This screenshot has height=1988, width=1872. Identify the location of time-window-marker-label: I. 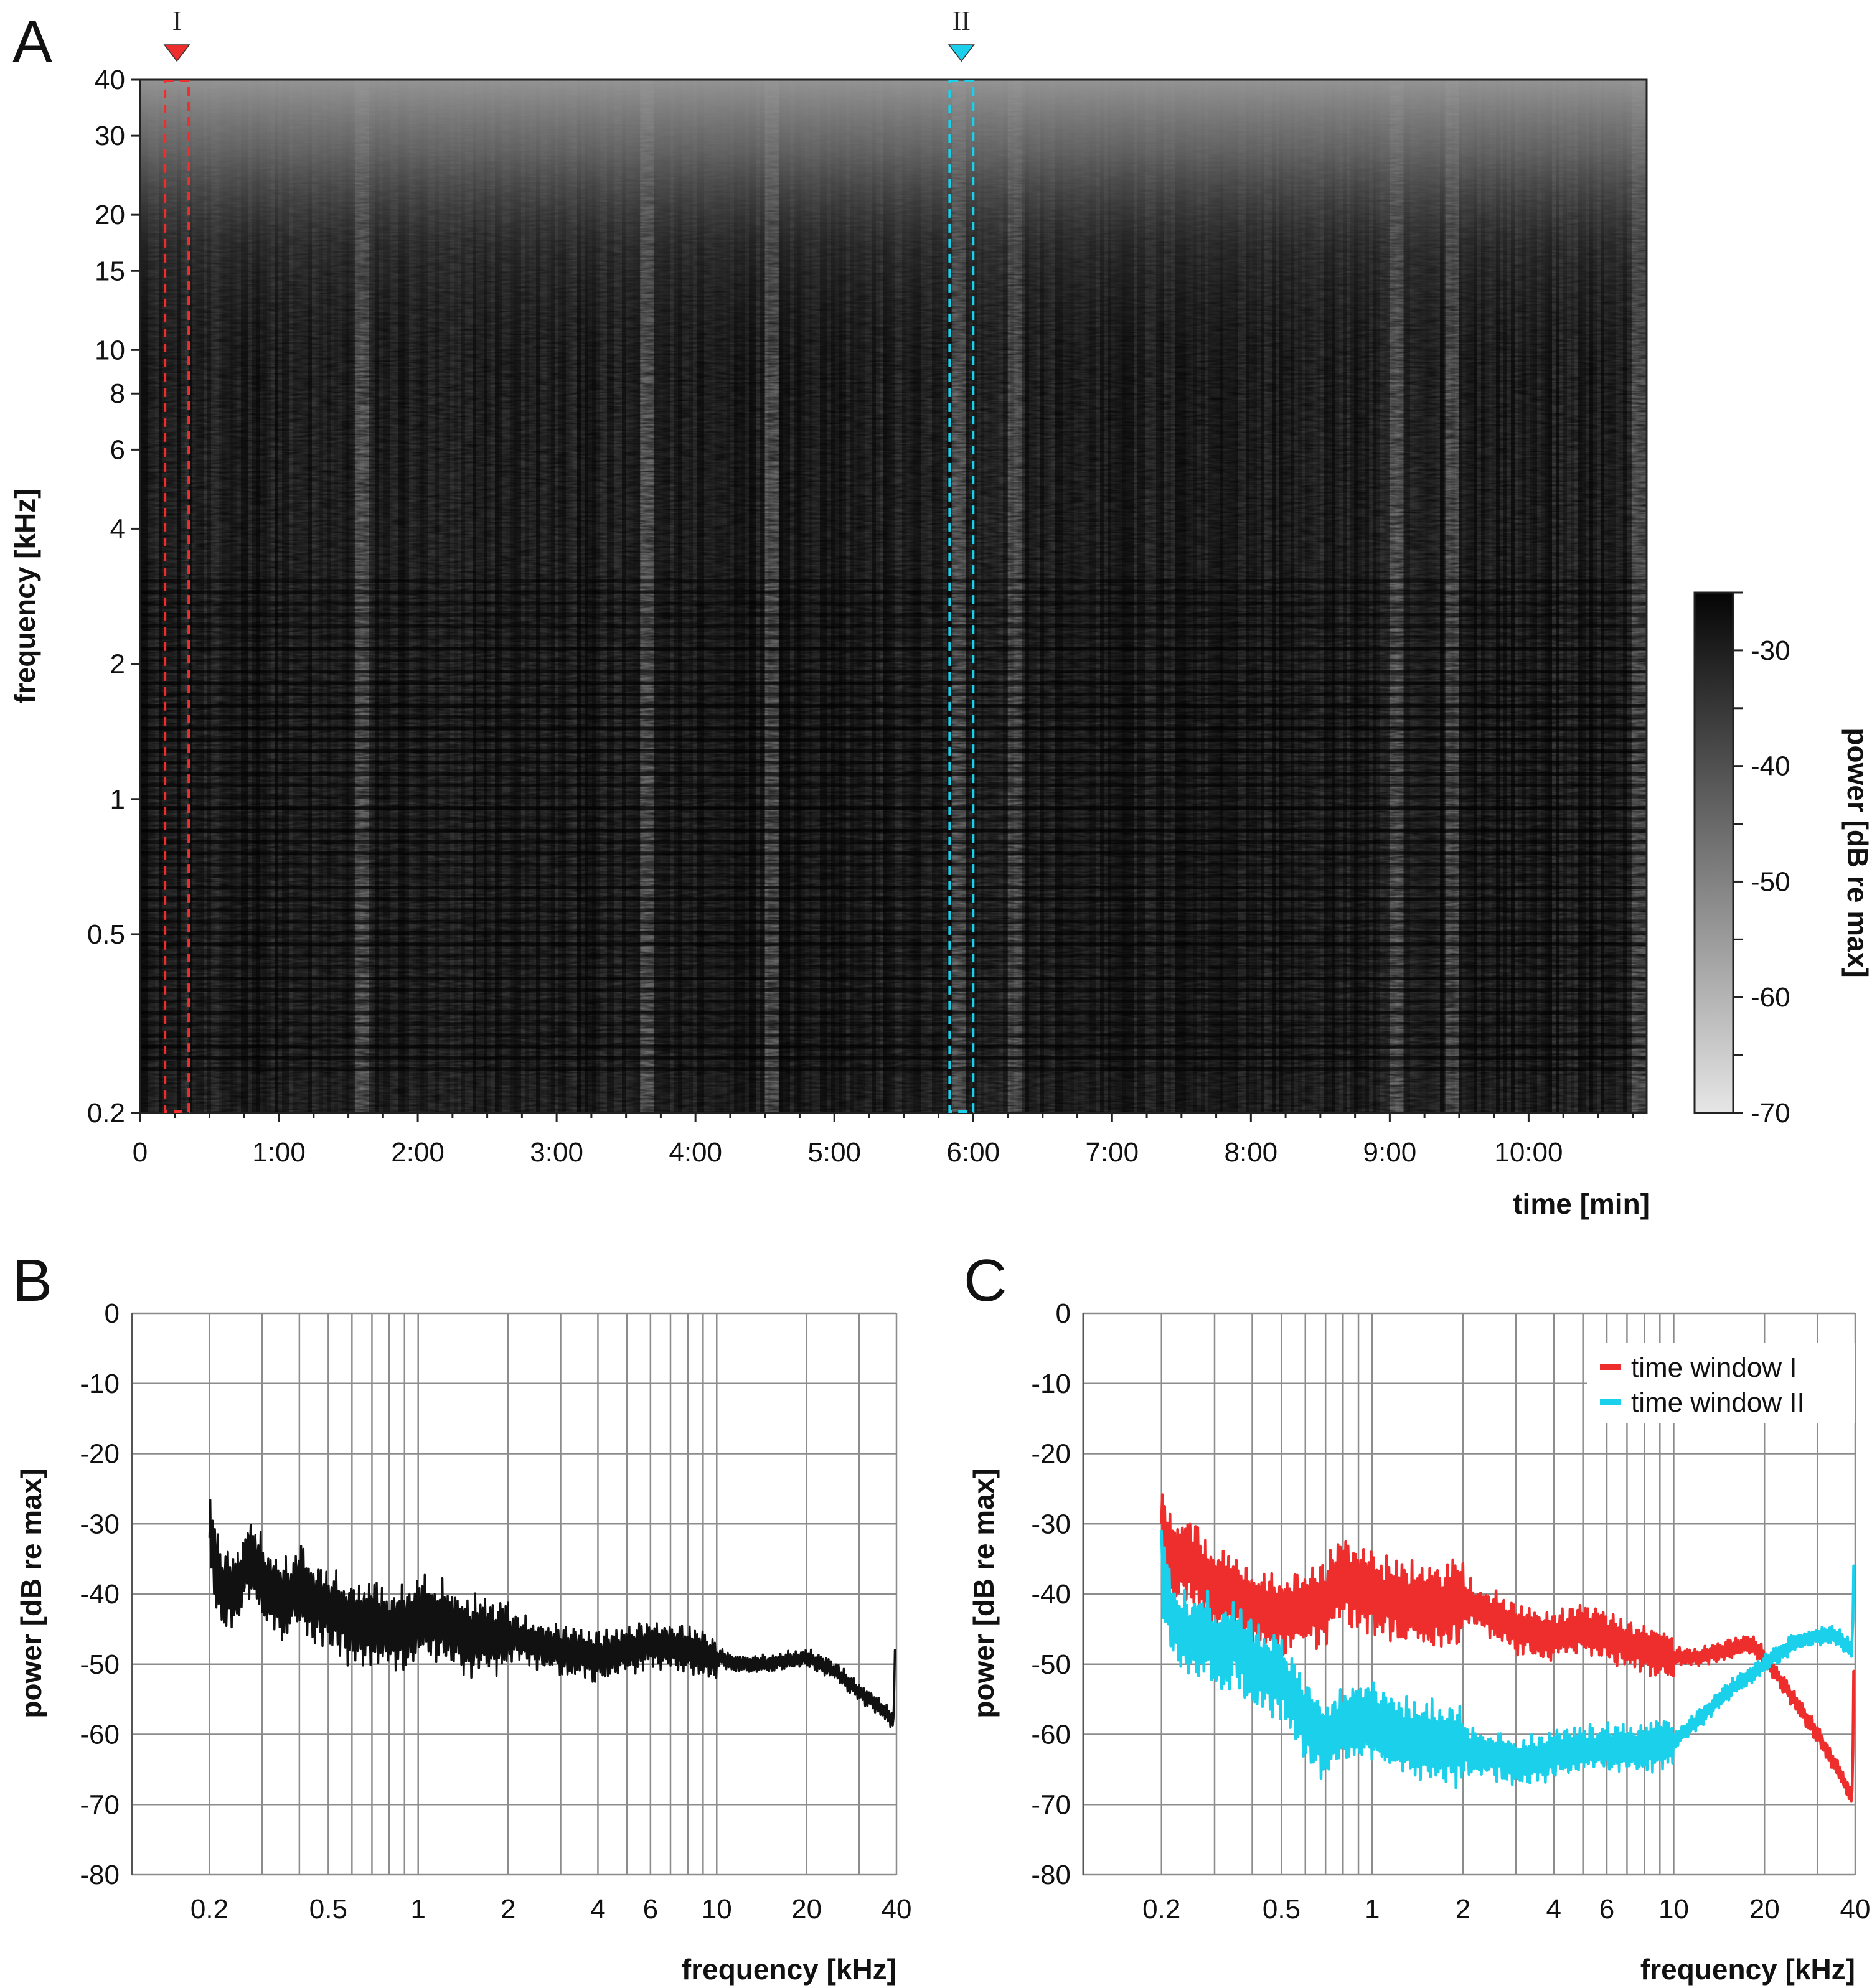
(177, 21).